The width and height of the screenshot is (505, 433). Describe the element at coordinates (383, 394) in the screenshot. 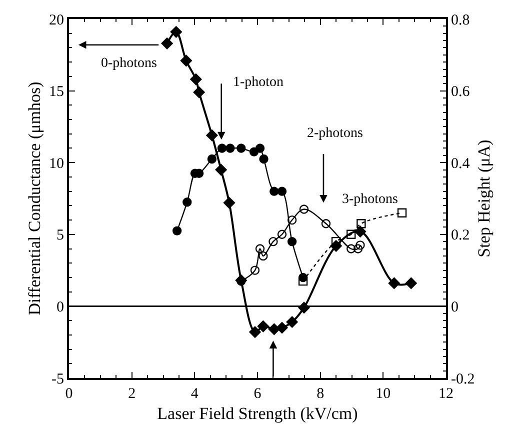

I see `x-tick-label: 10` at that location.